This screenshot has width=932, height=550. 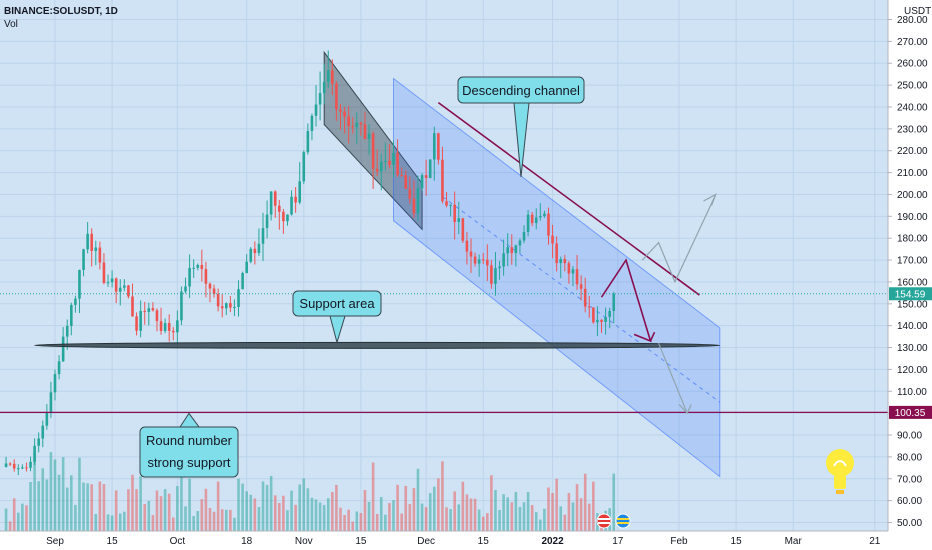 I want to click on svg-text: 100.35, so click(x=910, y=413).